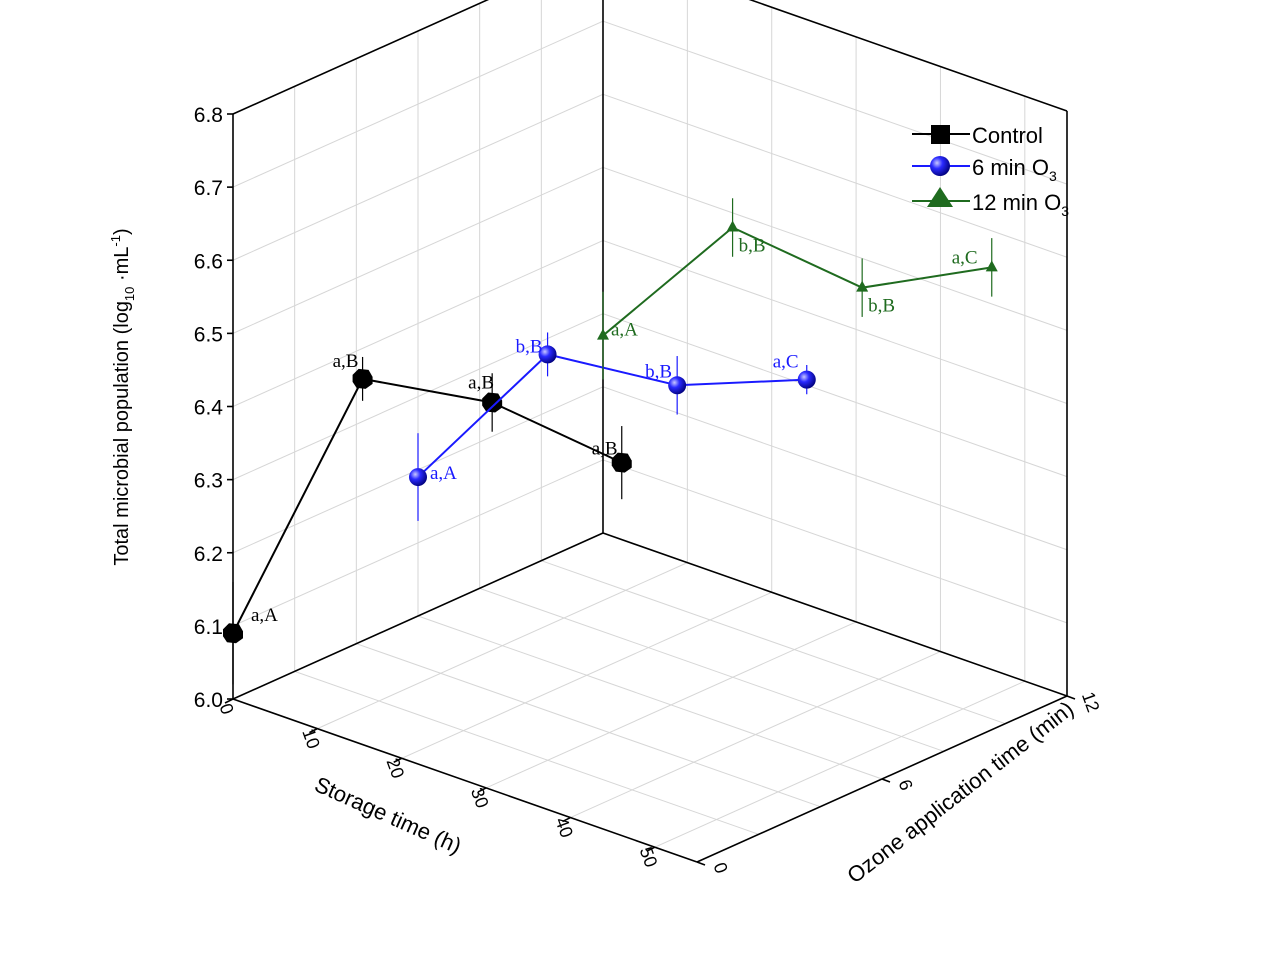 The width and height of the screenshot is (1283, 955). What do you see at coordinates (209, 408) in the screenshot?
I see `y-tick-label: 6.4` at bounding box center [209, 408].